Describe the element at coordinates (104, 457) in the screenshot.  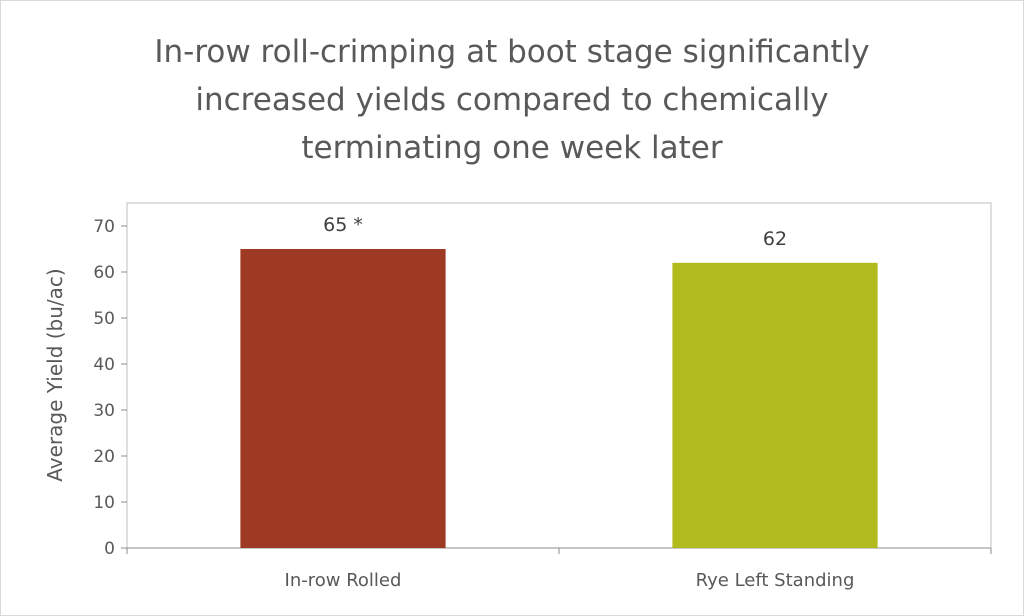
I see `y-tick-label-2: 20` at that location.